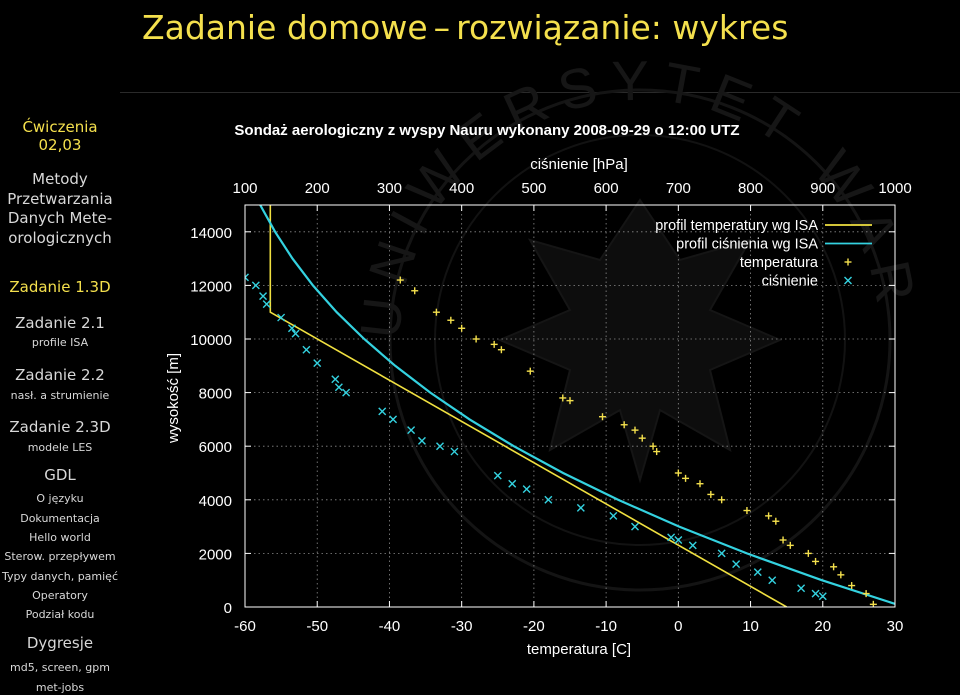 This screenshot has height=695, width=960. What do you see at coordinates (462, 626) in the screenshot?
I see `x-tick-label: -30` at bounding box center [462, 626].